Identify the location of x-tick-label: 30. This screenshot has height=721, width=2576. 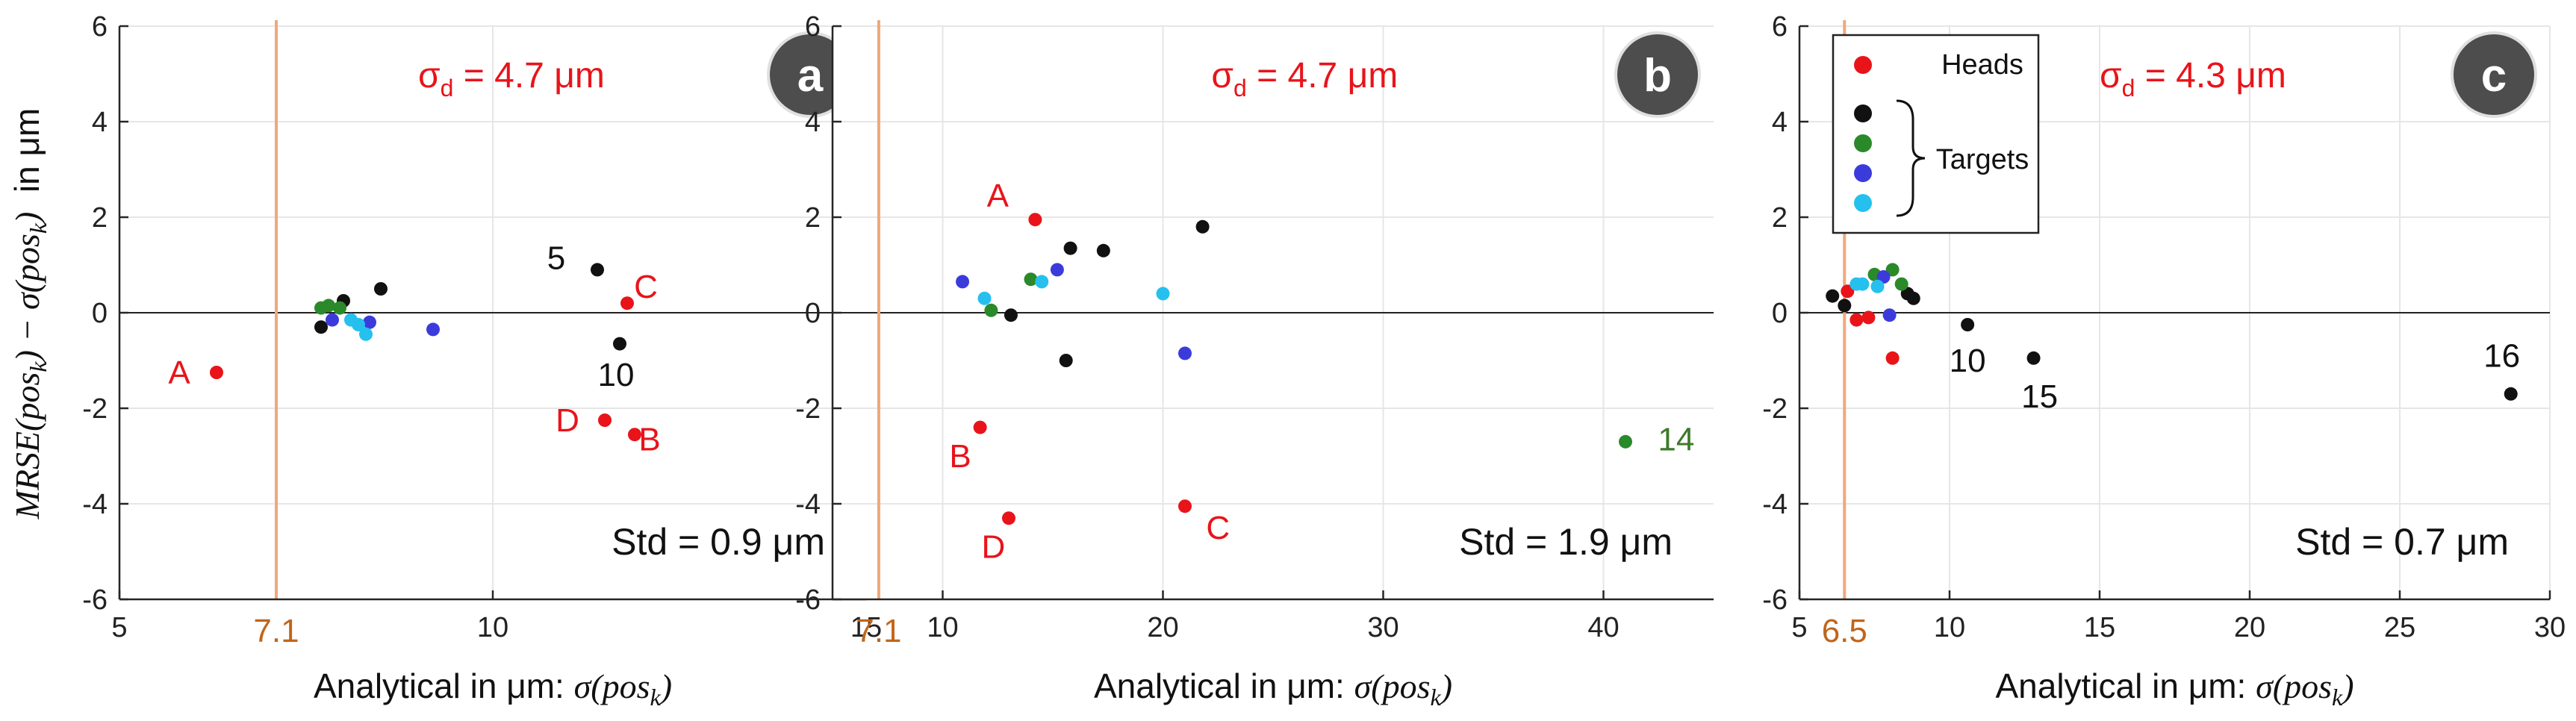
(1383, 627).